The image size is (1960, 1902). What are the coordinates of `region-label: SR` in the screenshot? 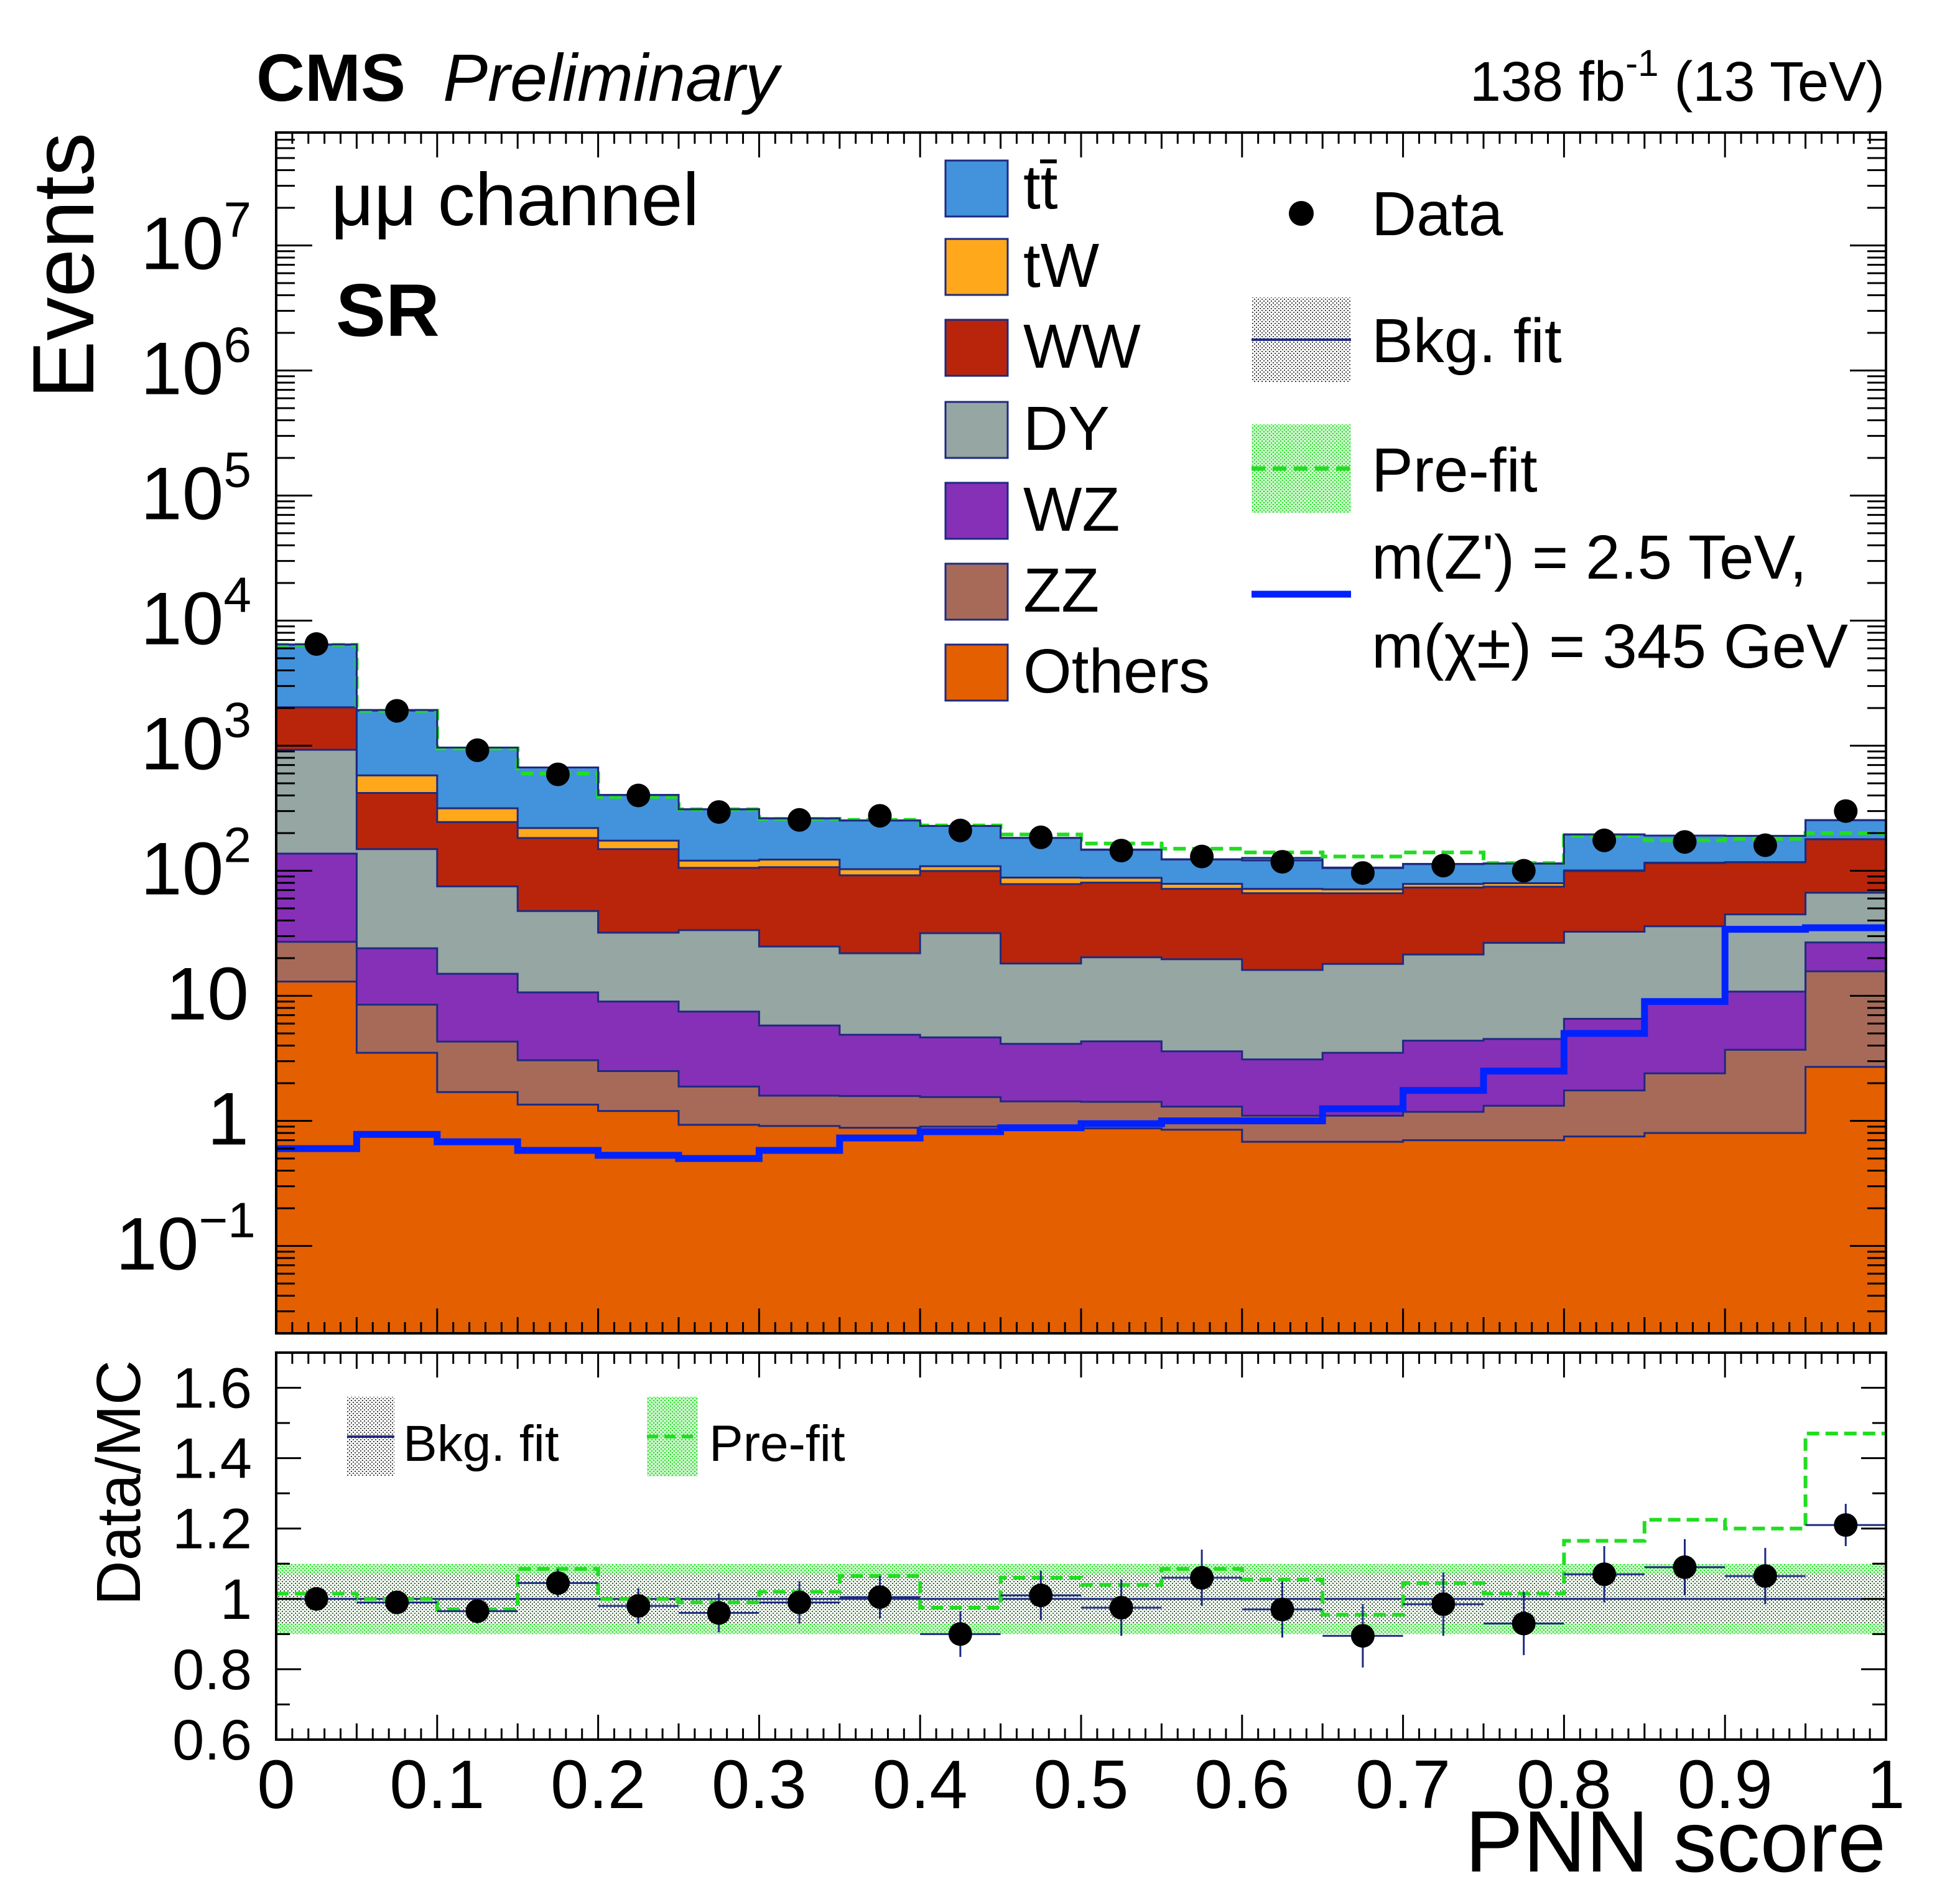 It's located at (388, 310).